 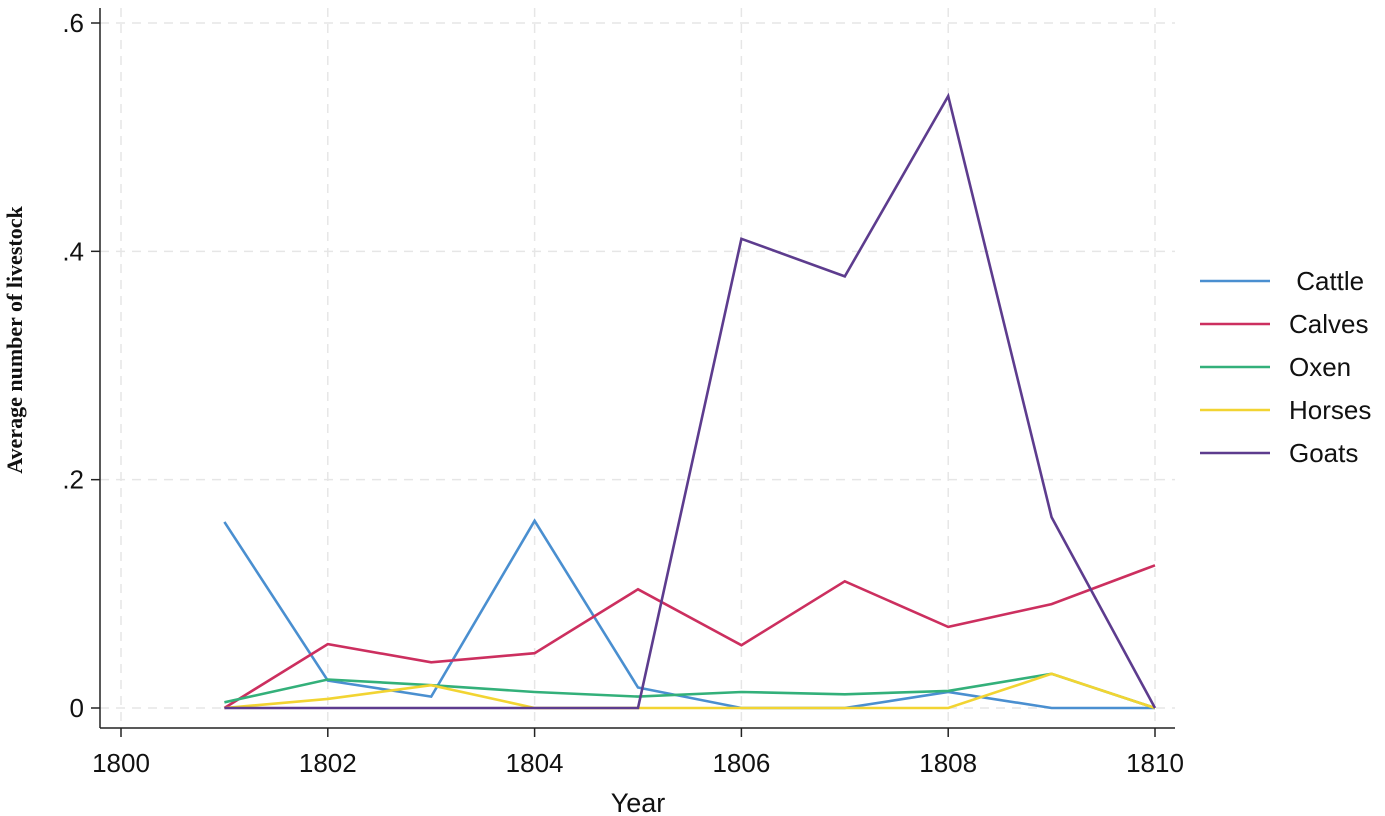 I want to click on legend-label-goats: Goats, so click(x=1323, y=453).